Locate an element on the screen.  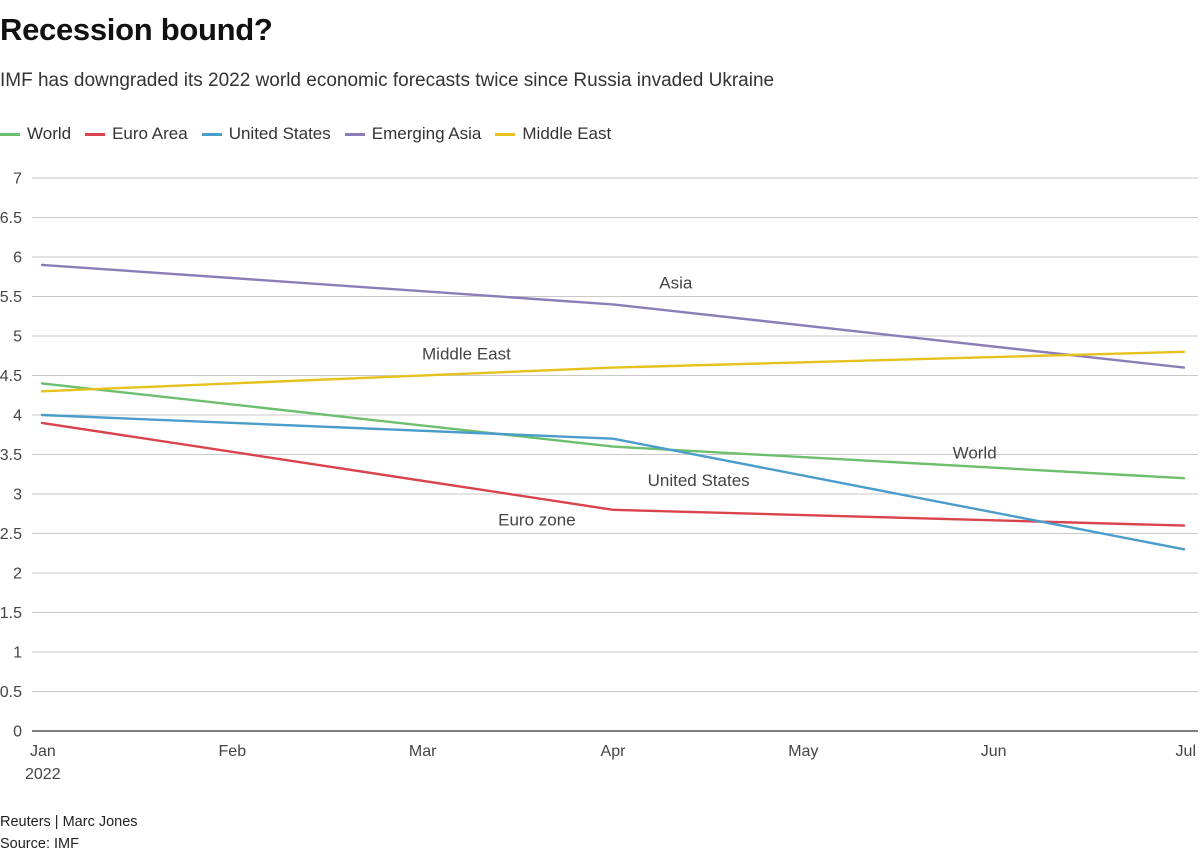
y-tick-label: 0.5 is located at coordinates (11, 692).